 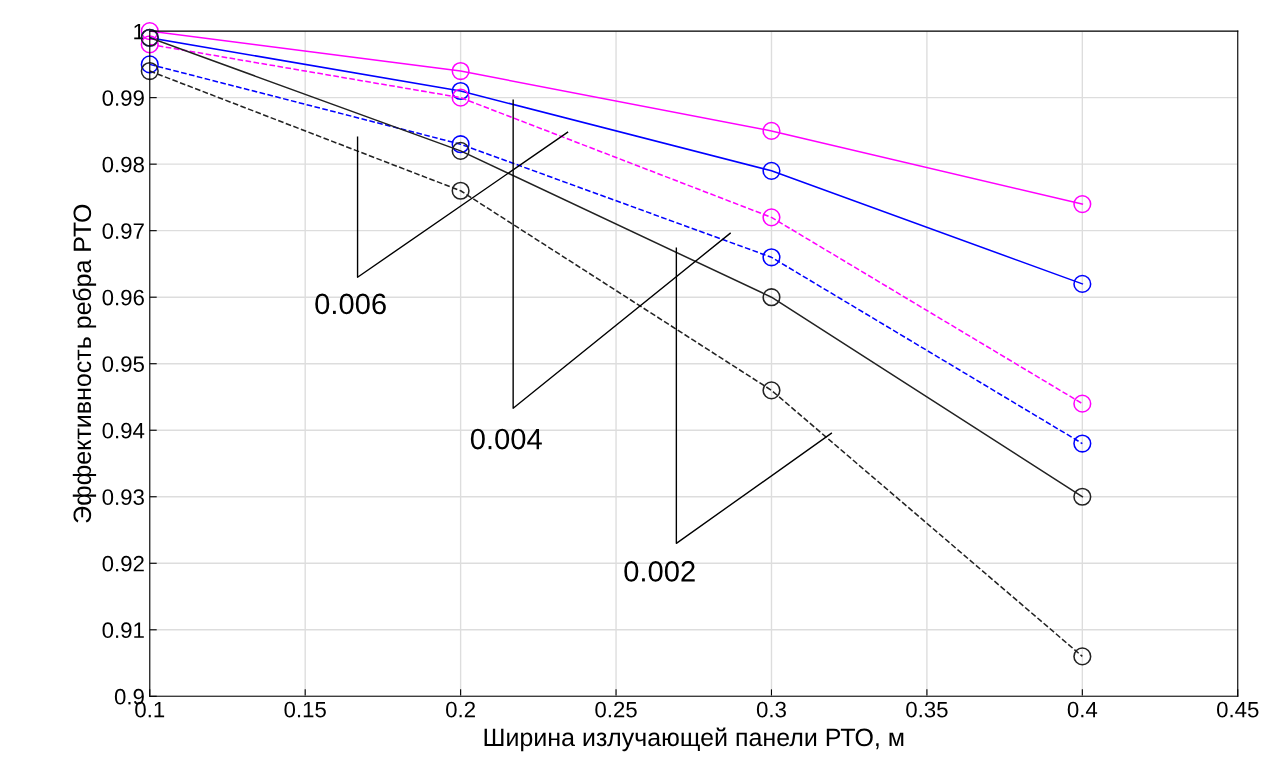 I want to click on y-tick-label: 0.94, so click(x=123, y=430).